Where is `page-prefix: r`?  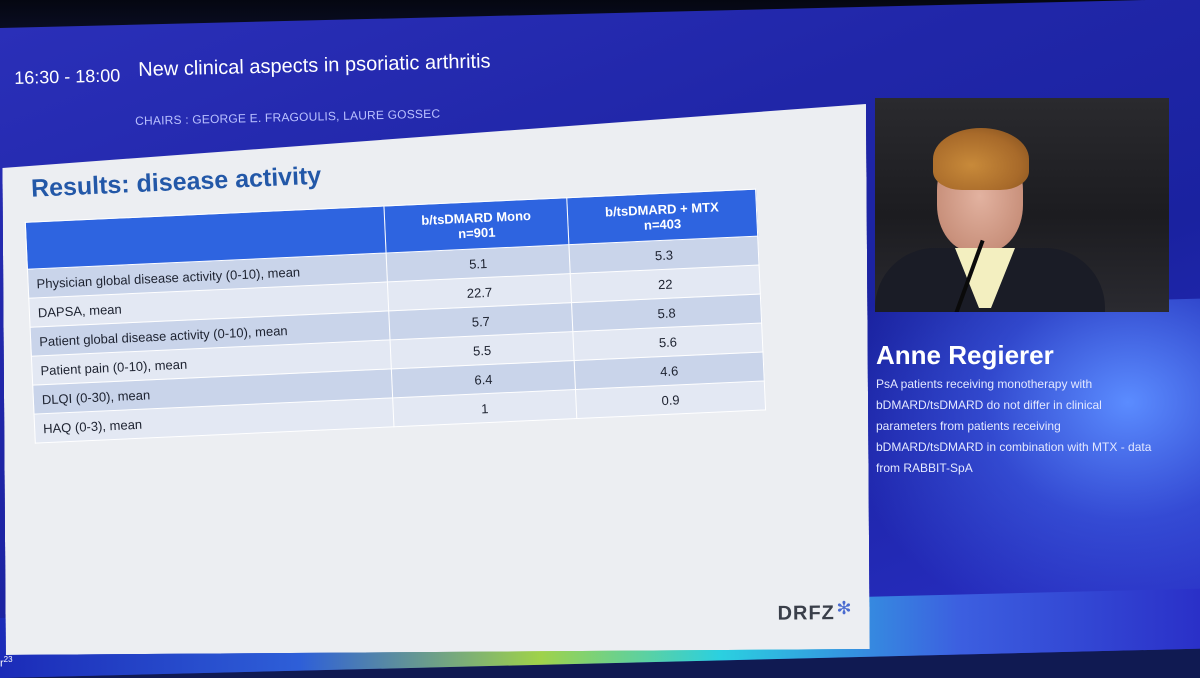
page-prefix: r is located at coordinates (2, 663).